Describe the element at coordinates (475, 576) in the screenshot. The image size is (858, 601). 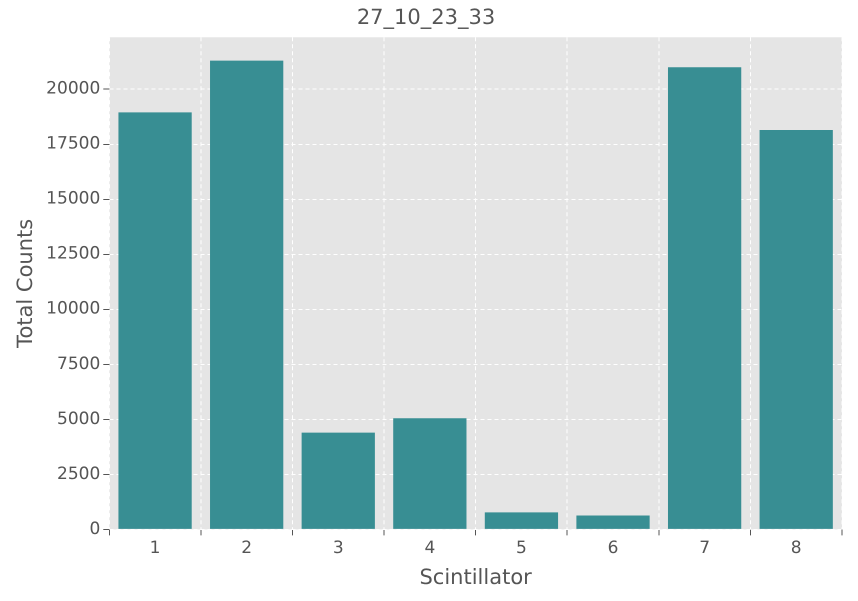
I see `x-axis-title: Scintillator` at that location.